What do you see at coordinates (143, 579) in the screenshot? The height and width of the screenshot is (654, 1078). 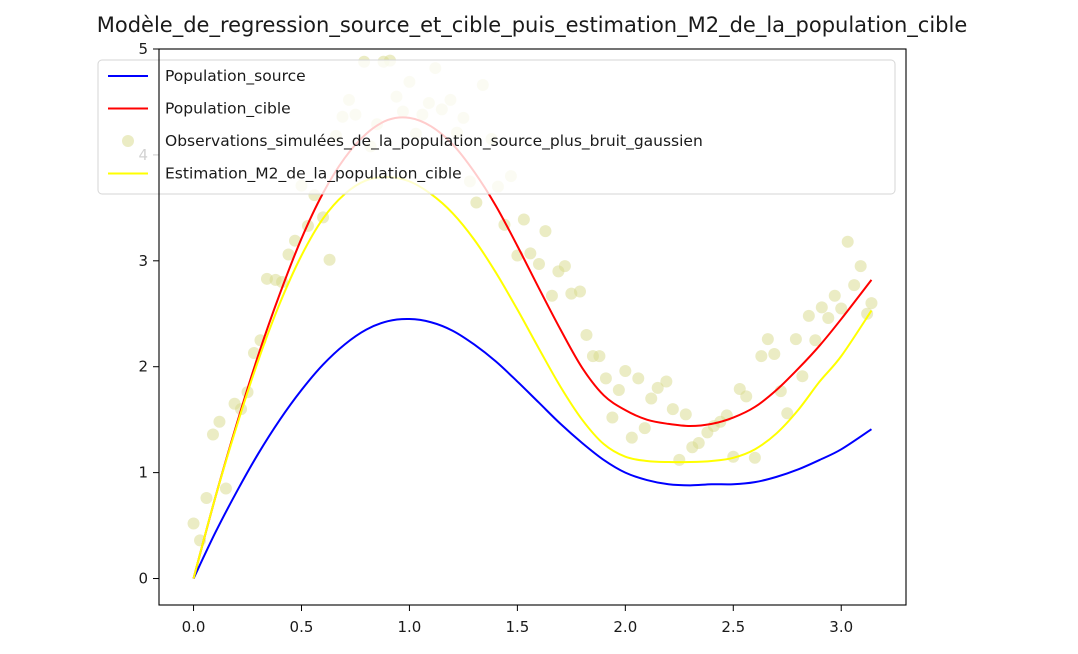 I see `y-tick-label: 0` at bounding box center [143, 579].